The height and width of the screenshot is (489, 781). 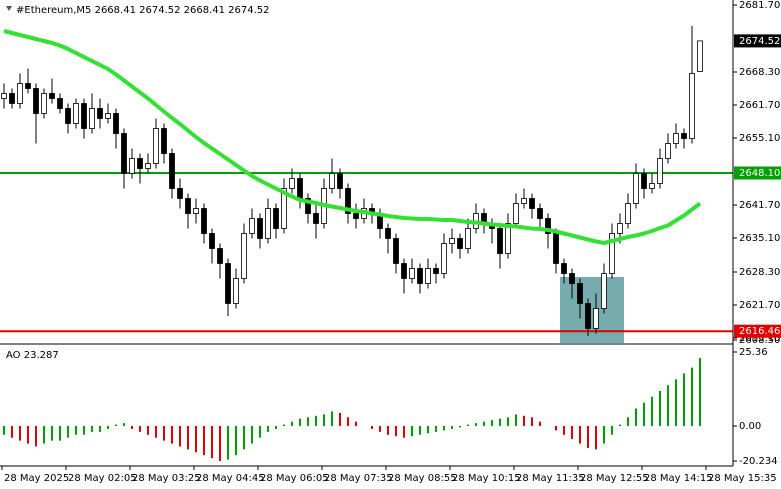 What do you see at coordinates (358, 478) in the screenshot?
I see `x-tick-label: 28 May 07:35` at bounding box center [358, 478].